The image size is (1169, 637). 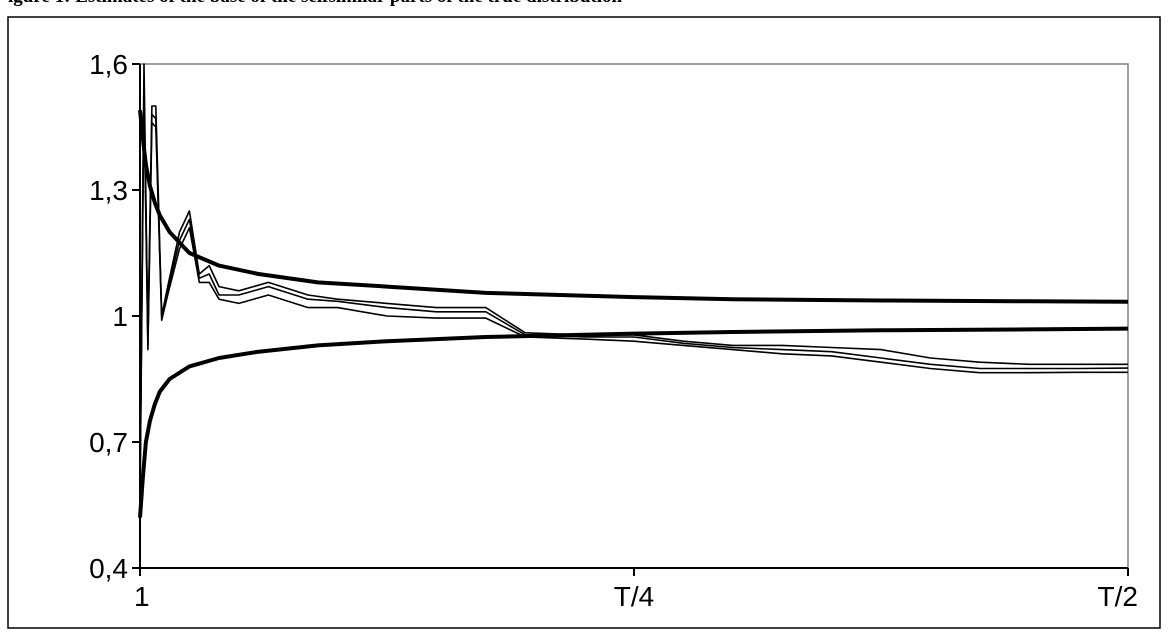 I want to click on y-axis-ticks: 0,4 0,7 1 1,3 1,6, so click(x=114, y=316).